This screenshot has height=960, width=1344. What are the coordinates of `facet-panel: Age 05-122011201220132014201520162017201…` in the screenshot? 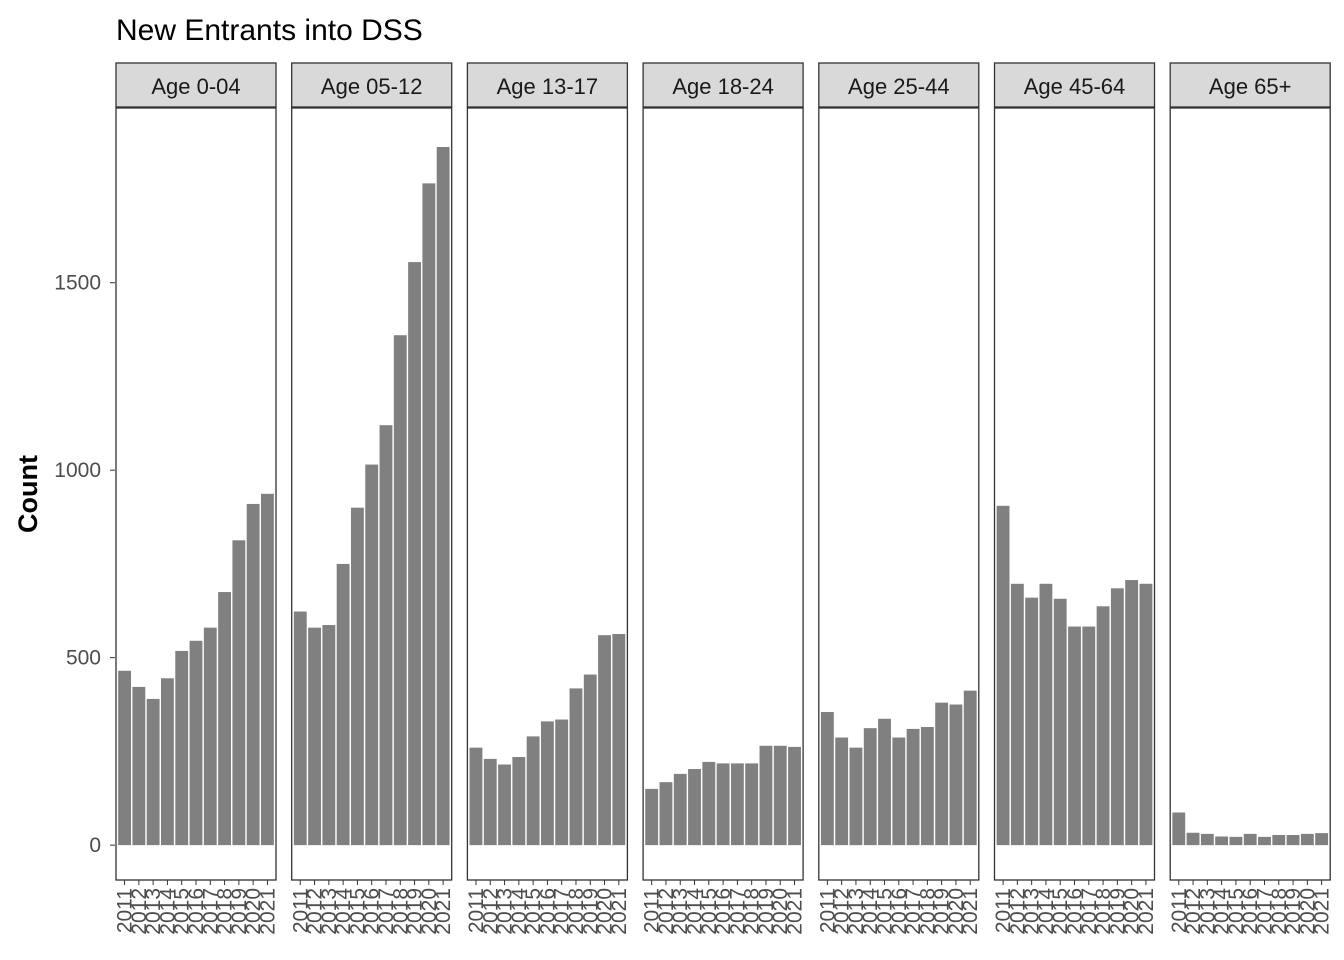 It's located at (372, 498).